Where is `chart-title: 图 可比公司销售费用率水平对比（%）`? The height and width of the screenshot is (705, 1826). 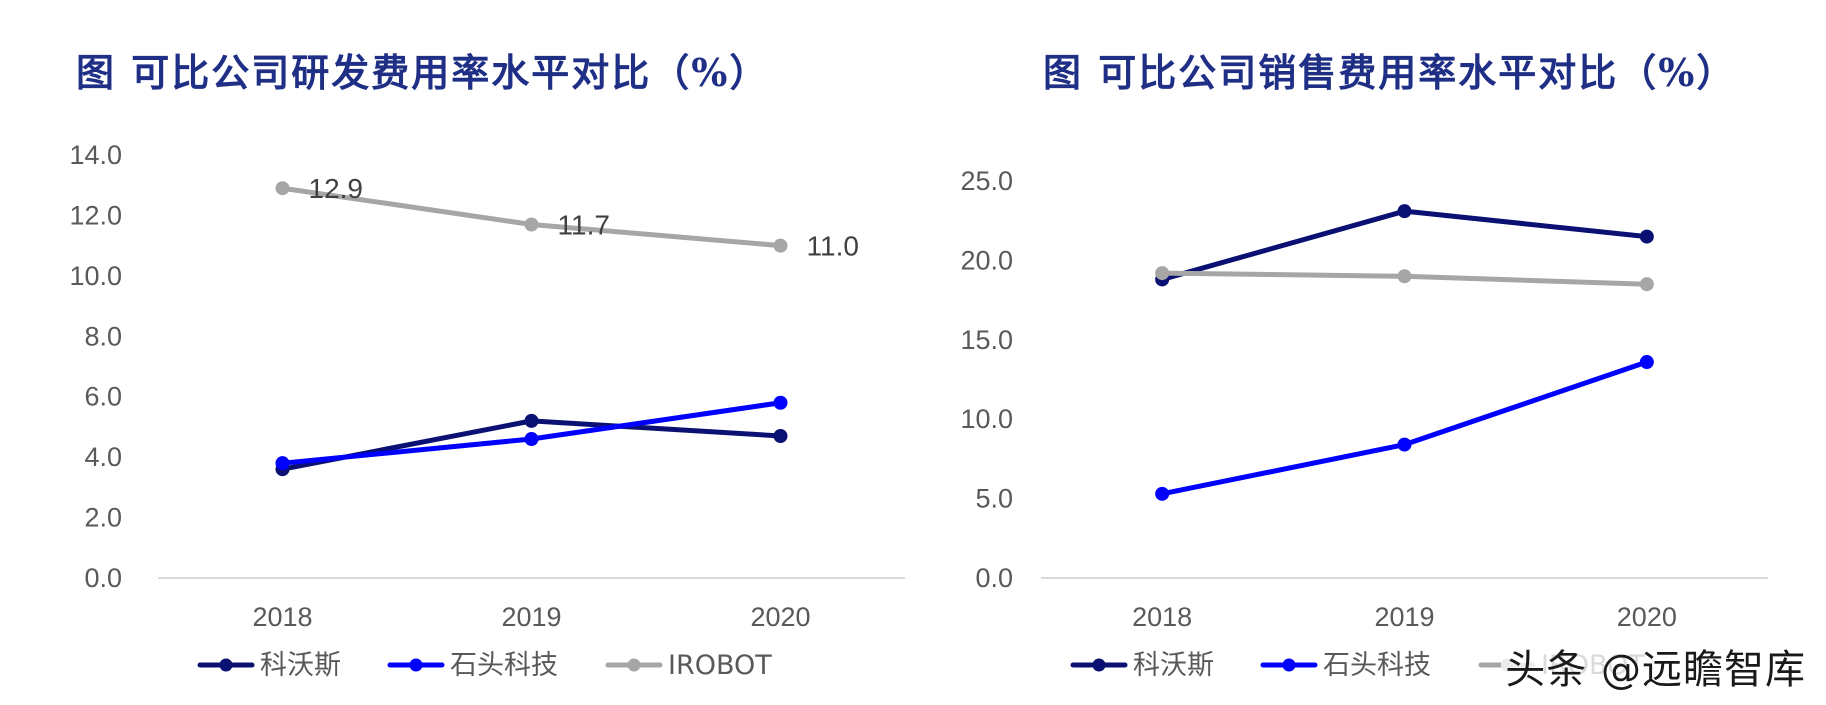
chart-title: 图 可比公司销售费用率水平对比（%） is located at coordinates (1390, 72).